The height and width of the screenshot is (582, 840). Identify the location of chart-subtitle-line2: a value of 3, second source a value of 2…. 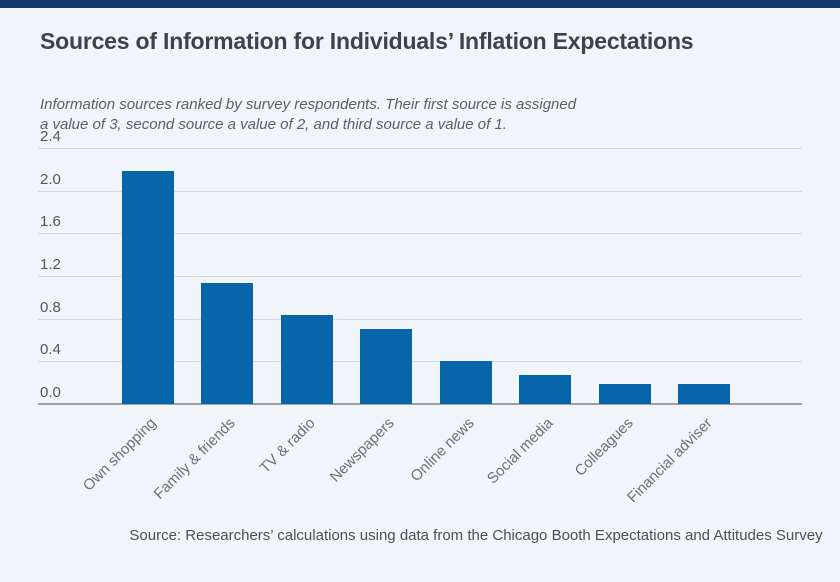
(273, 124).